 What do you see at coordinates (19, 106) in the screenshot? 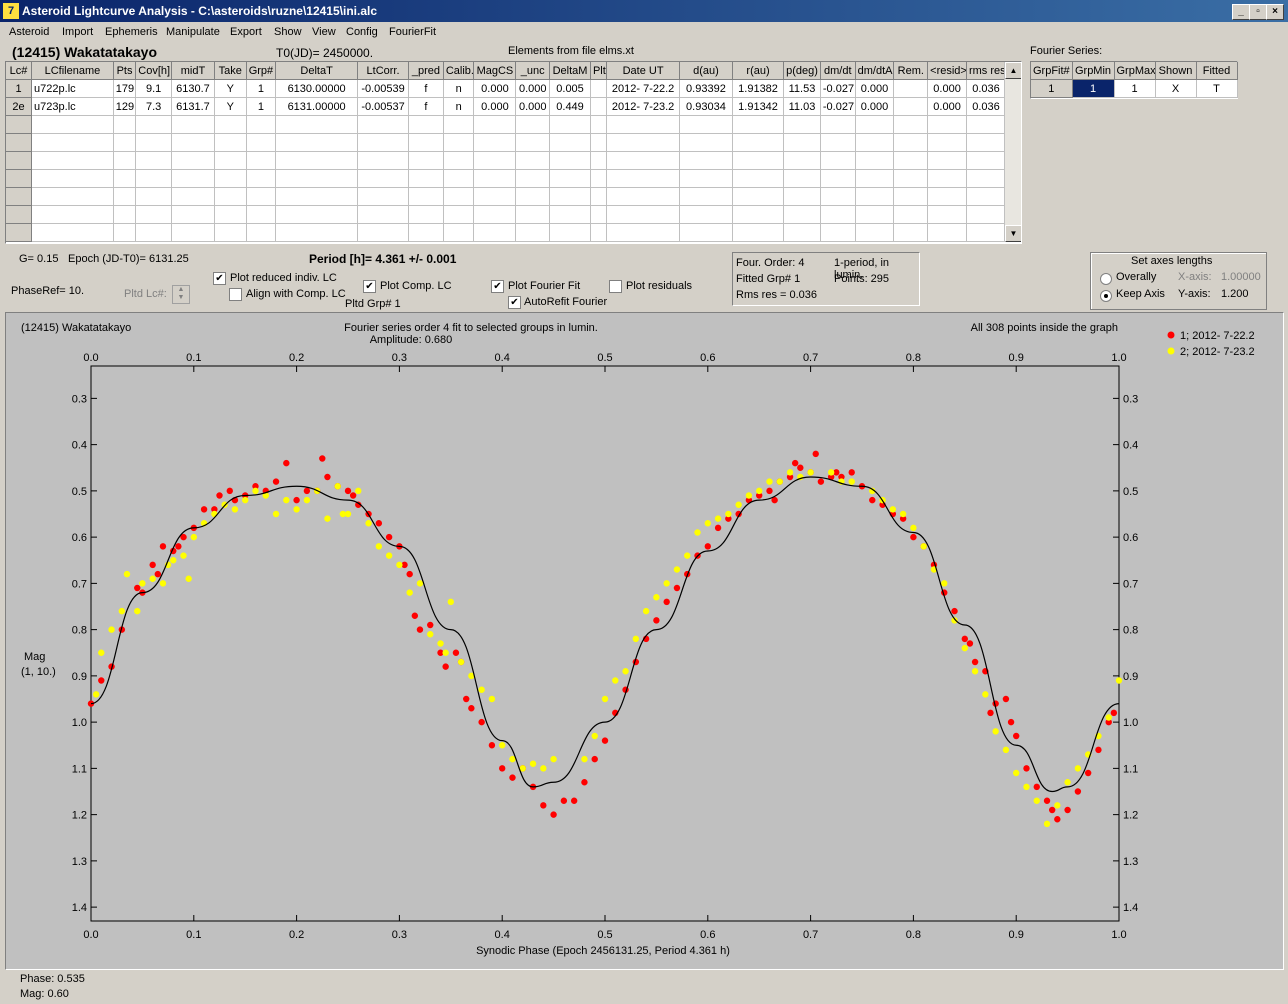
I see `row-header: 2e` at bounding box center [19, 106].